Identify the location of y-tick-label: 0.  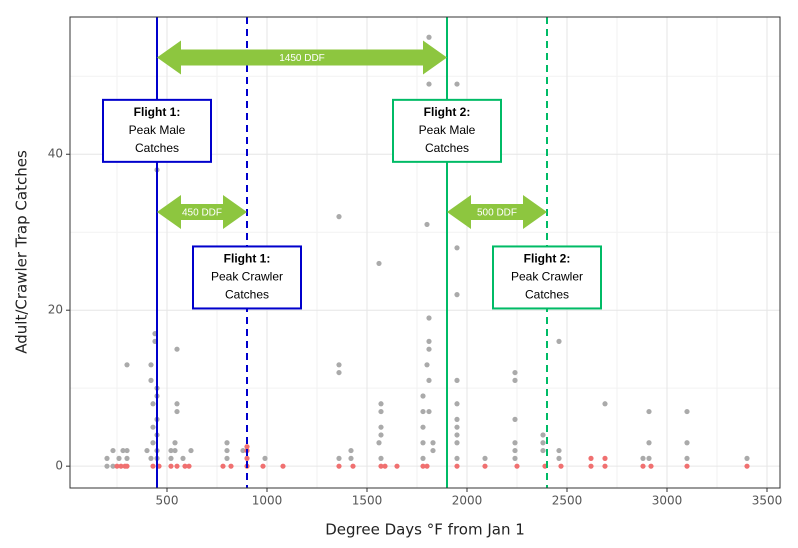
(59, 466).